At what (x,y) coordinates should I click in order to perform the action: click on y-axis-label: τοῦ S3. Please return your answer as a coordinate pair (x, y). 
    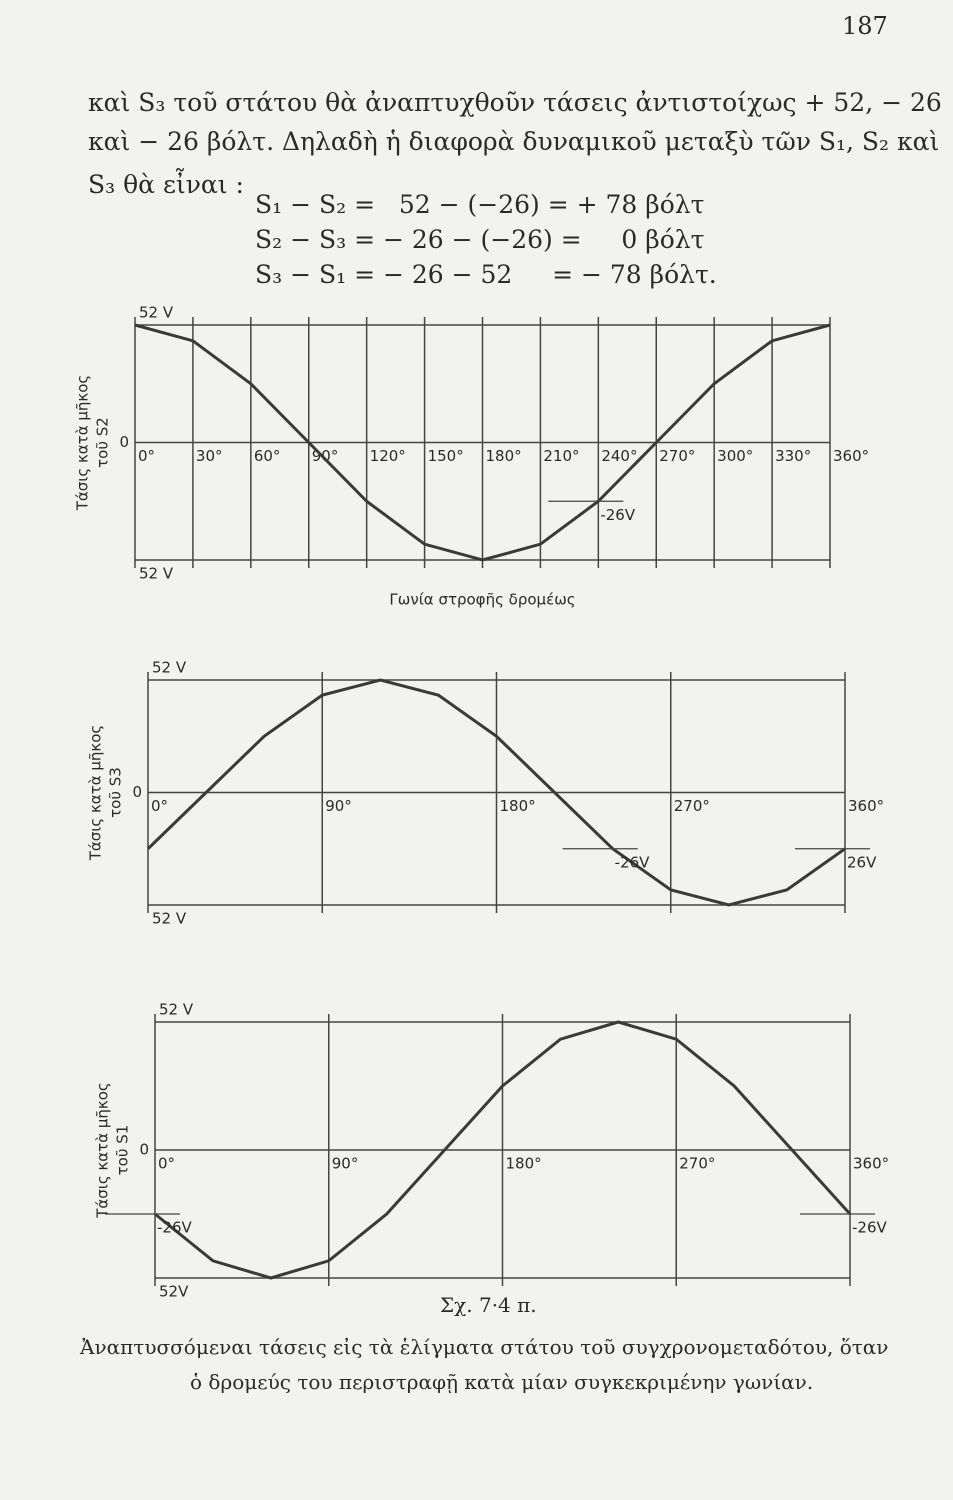
    Looking at the image, I should click on (116, 792).